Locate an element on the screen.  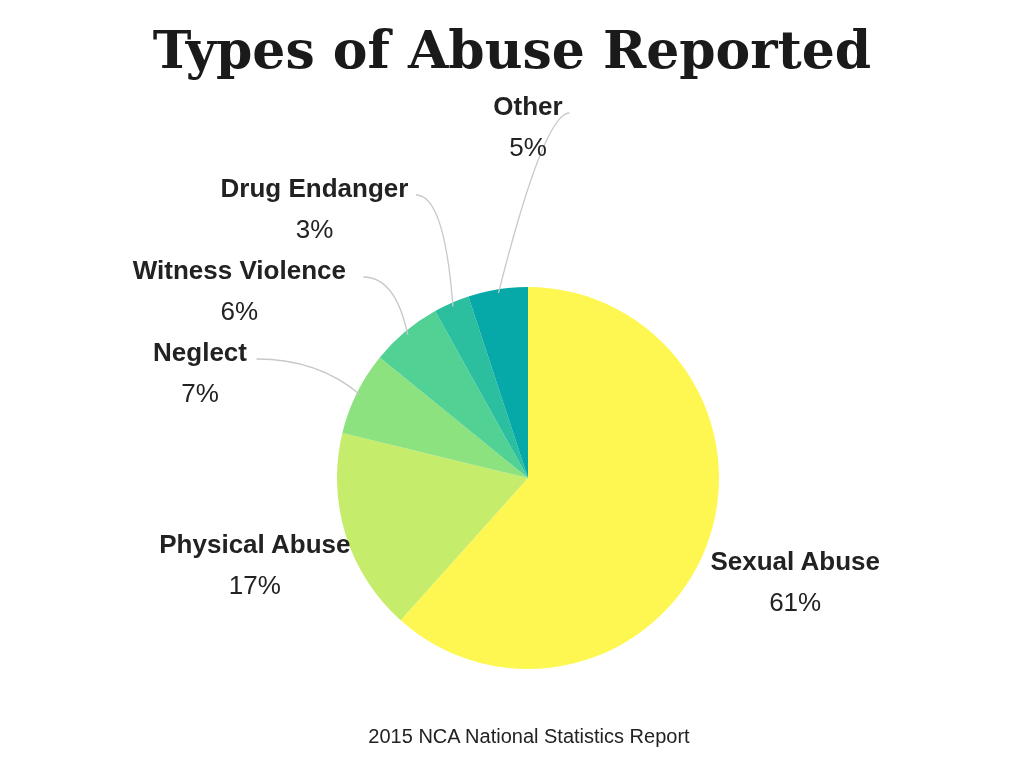
slice-label: Sexual Abuse is located at coordinates (795, 561).